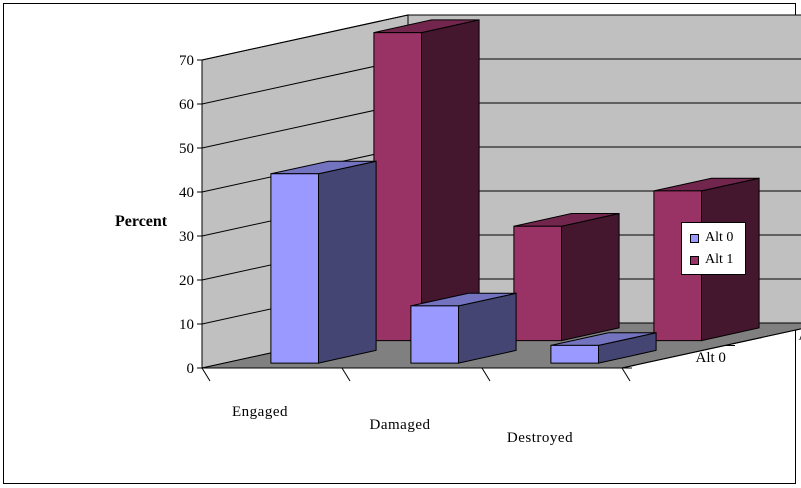 The image size is (801, 488). Describe the element at coordinates (186, 237) in the screenshot. I see `y-tick-label: 30` at that location.